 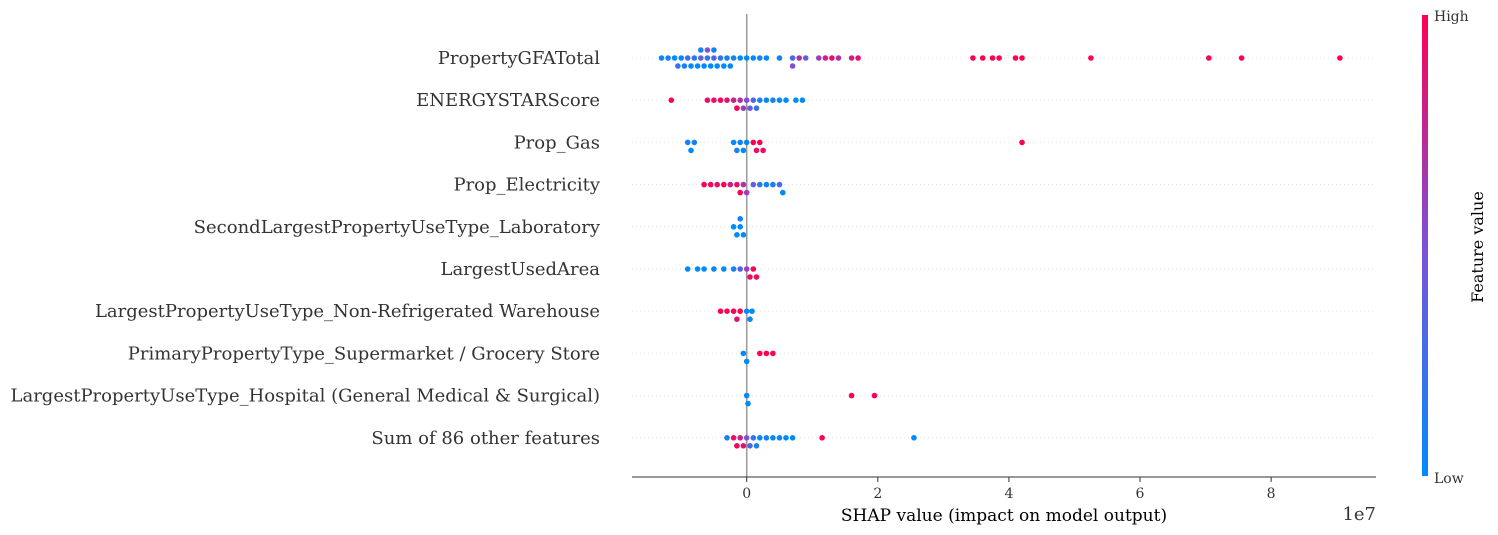 I want to click on x-tick-label: 8, so click(x=1271, y=494).